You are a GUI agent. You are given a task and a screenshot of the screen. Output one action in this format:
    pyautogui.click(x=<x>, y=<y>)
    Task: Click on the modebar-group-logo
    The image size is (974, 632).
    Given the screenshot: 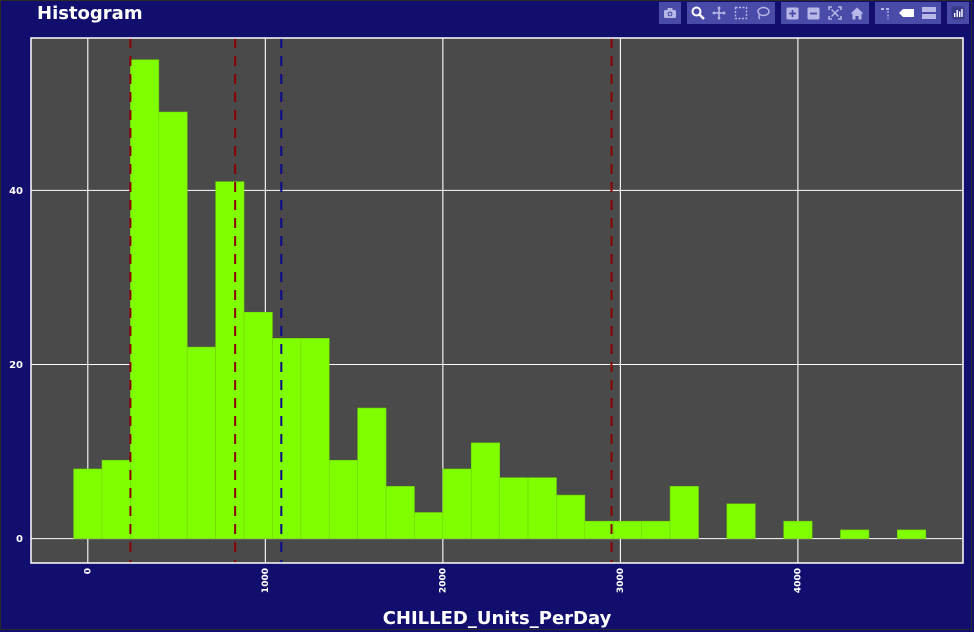 What is the action you would take?
    pyautogui.click(x=958, y=13)
    